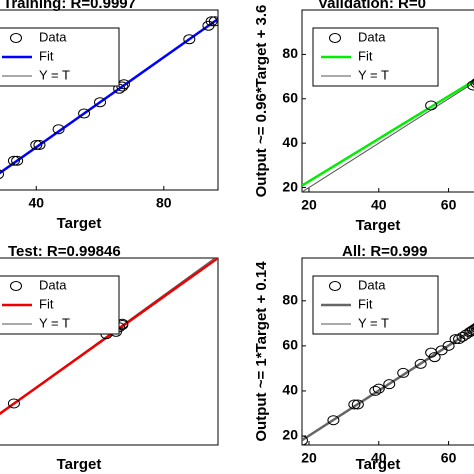  I want to click on chart-title: All: R=0.999, so click(384, 251).